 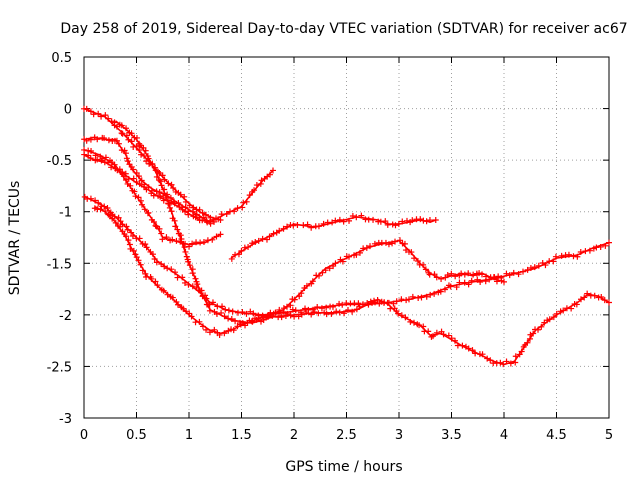 What do you see at coordinates (333, 237) in the screenshot?
I see `series-line` at bounding box center [333, 237].